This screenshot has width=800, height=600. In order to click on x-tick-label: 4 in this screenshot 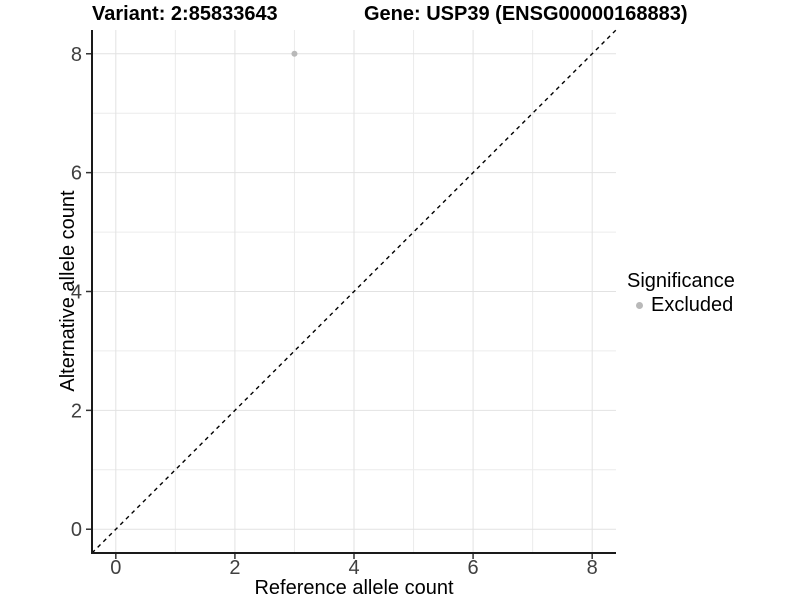, I will do `click(353, 568)`.